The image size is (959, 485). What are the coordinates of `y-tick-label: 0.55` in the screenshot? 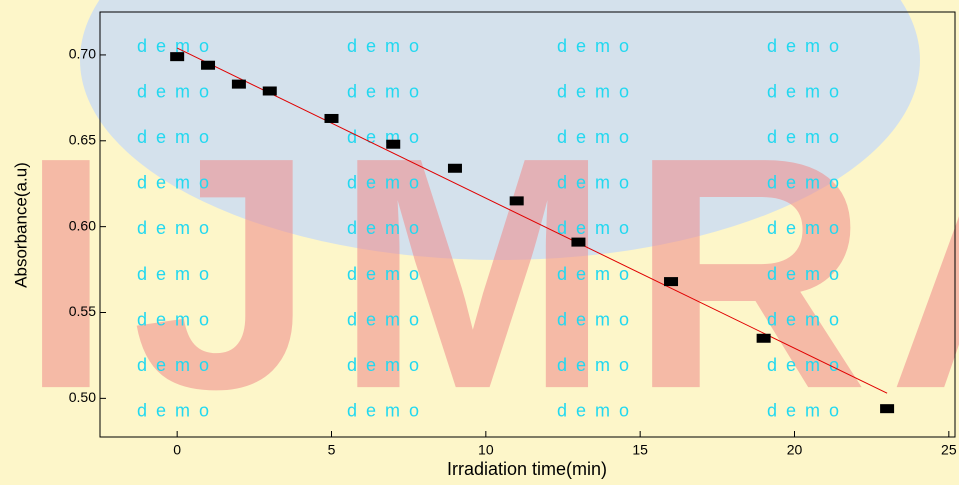 It's located at (82, 311).